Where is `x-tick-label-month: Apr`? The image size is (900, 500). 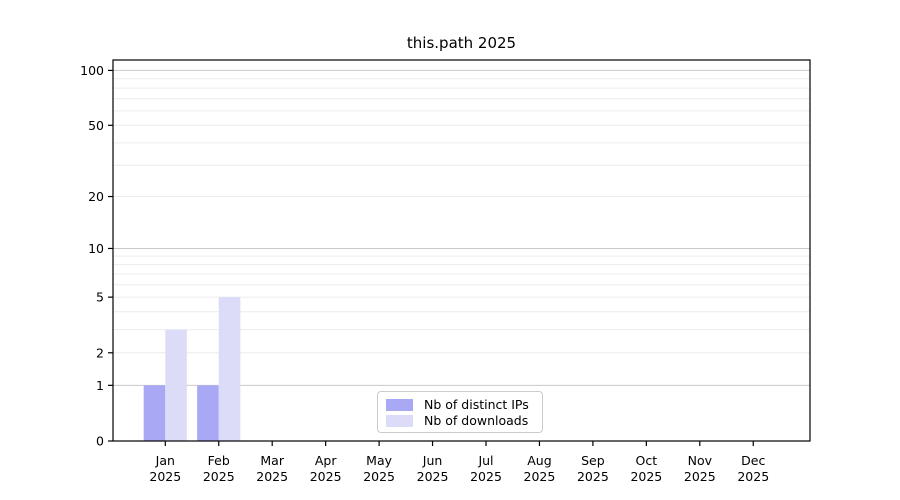
x-tick-label-month: Apr is located at coordinates (326, 460).